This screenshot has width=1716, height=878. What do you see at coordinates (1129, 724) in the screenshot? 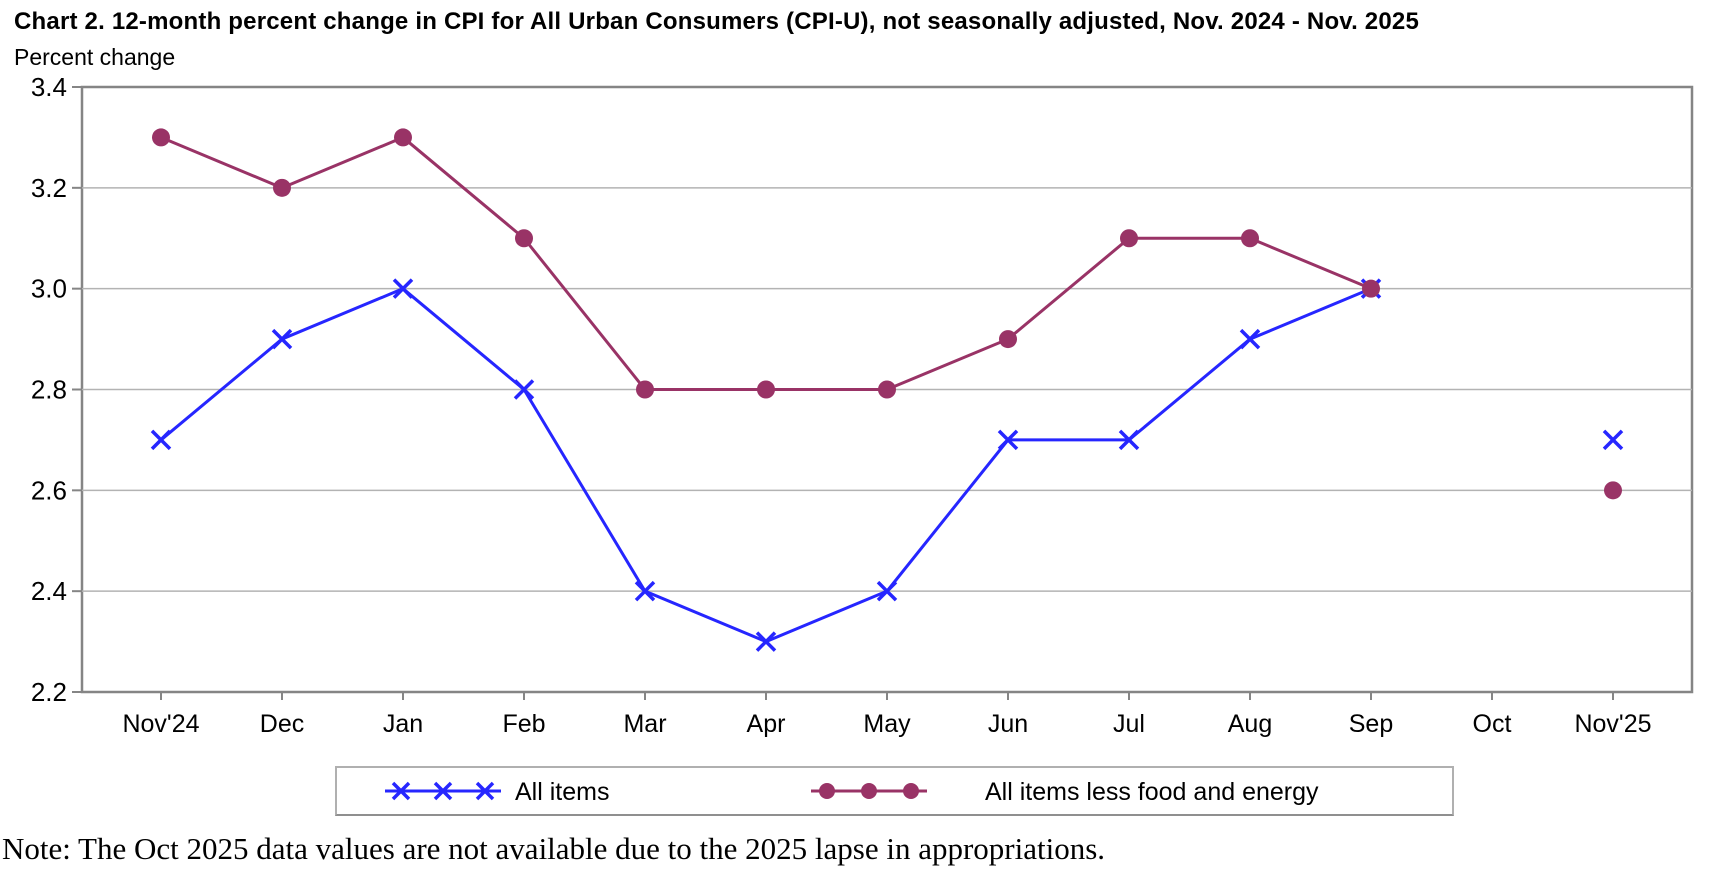
I see `x-tick-label: Jul` at bounding box center [1129, 724].